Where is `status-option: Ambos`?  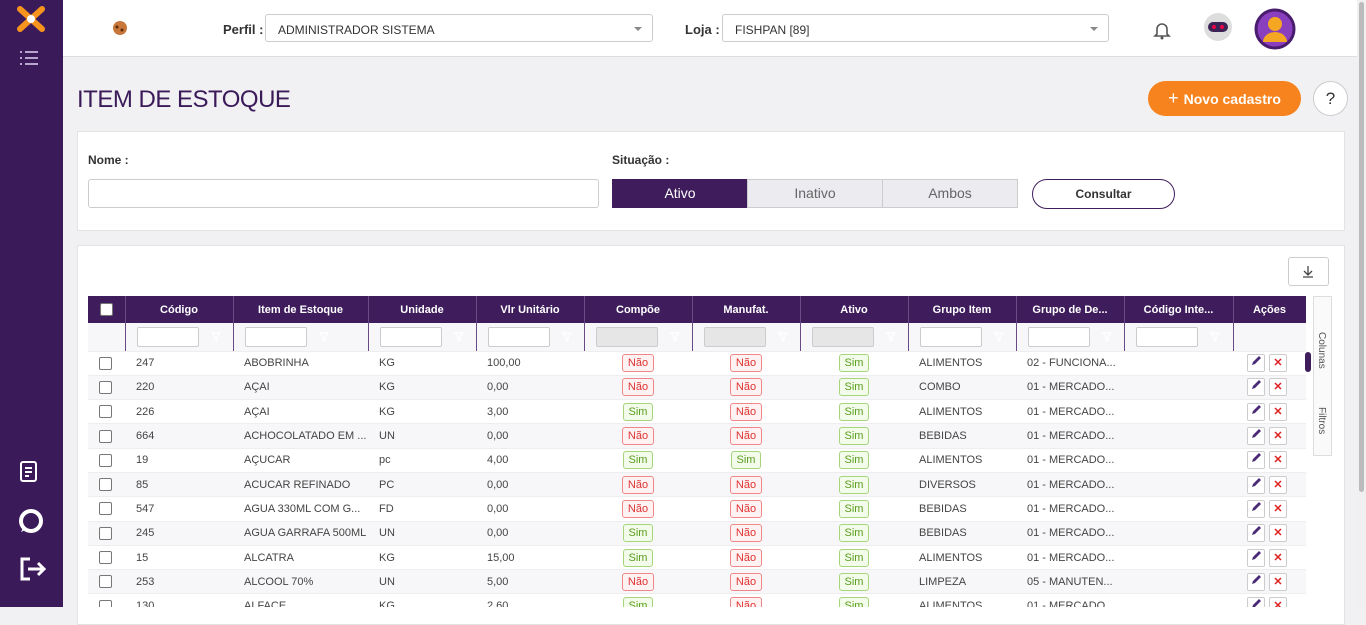 status-option: Ambos is located at coordinates (950, 193).